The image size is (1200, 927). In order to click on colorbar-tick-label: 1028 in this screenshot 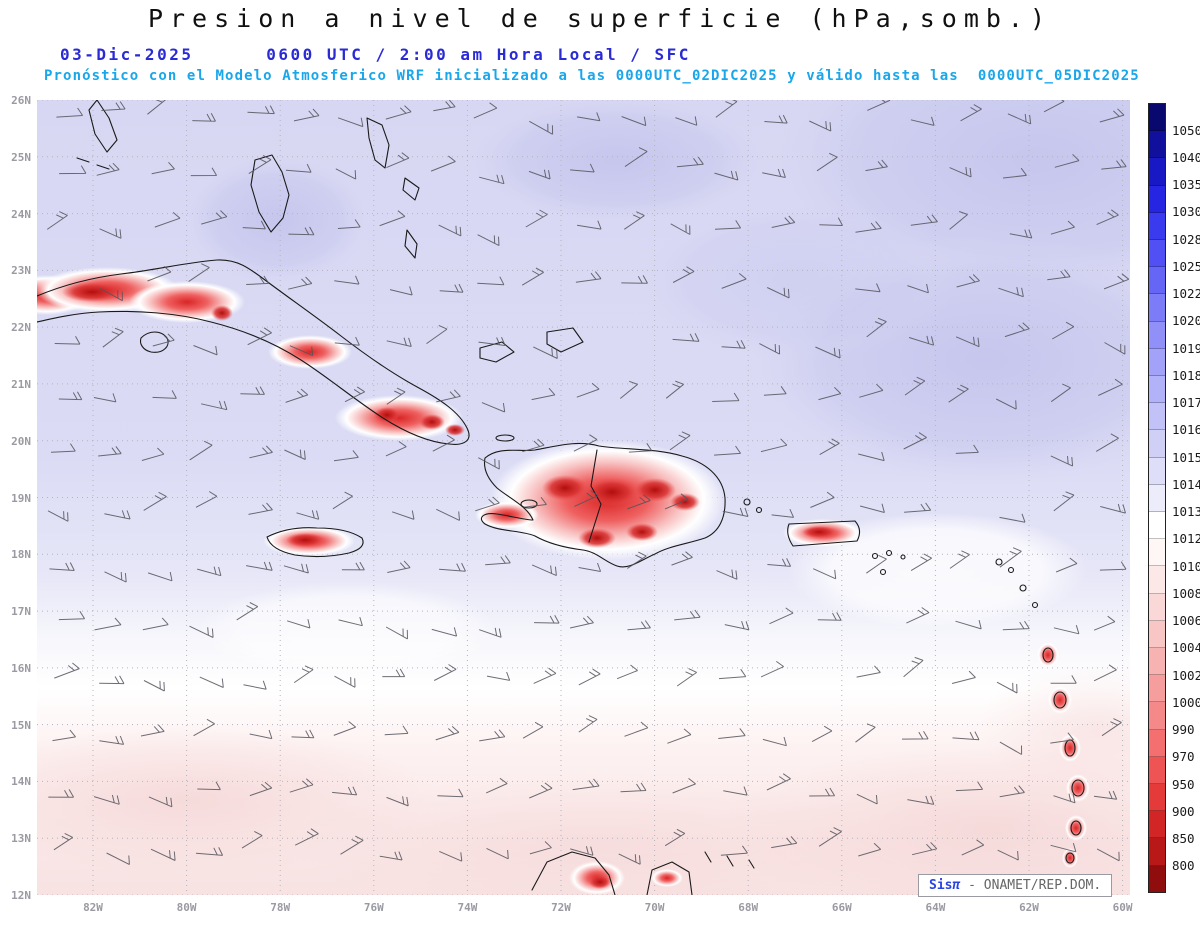, I will do `click(1186, 239)`.